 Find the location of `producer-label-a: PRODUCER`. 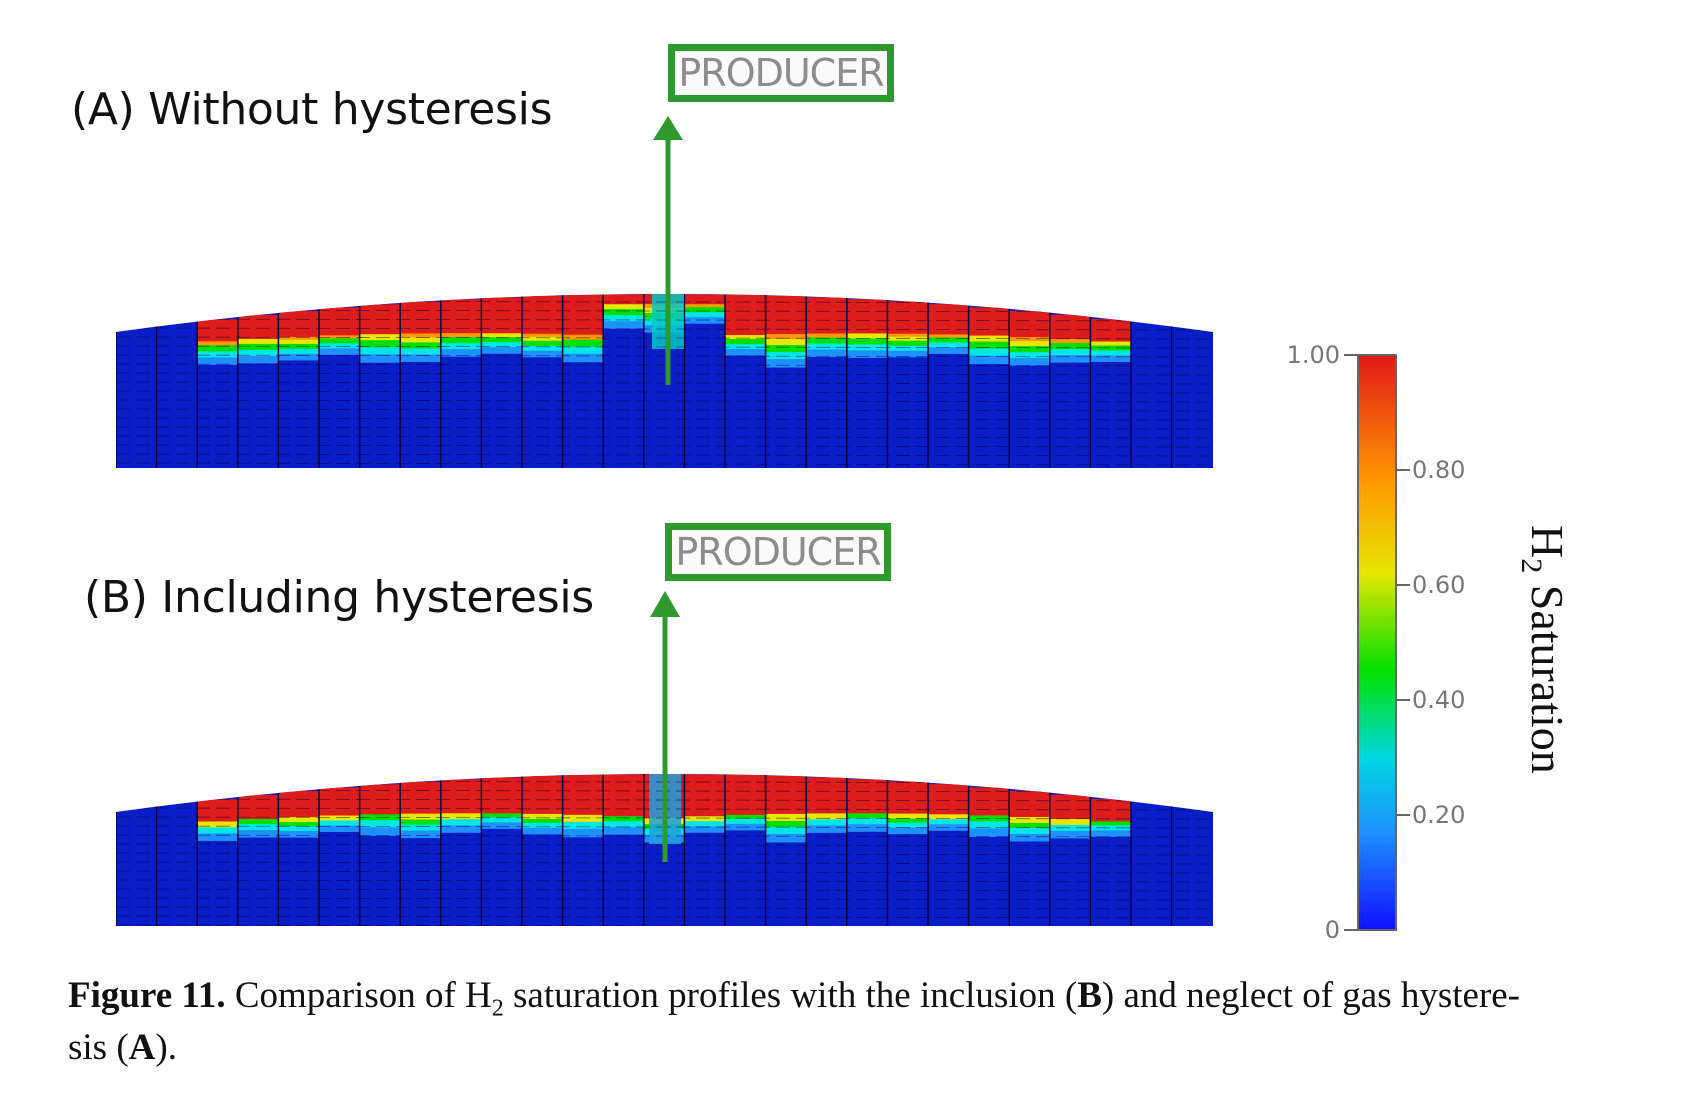

producer-label-a: PRODUCER is located at coordinates (781, 73).